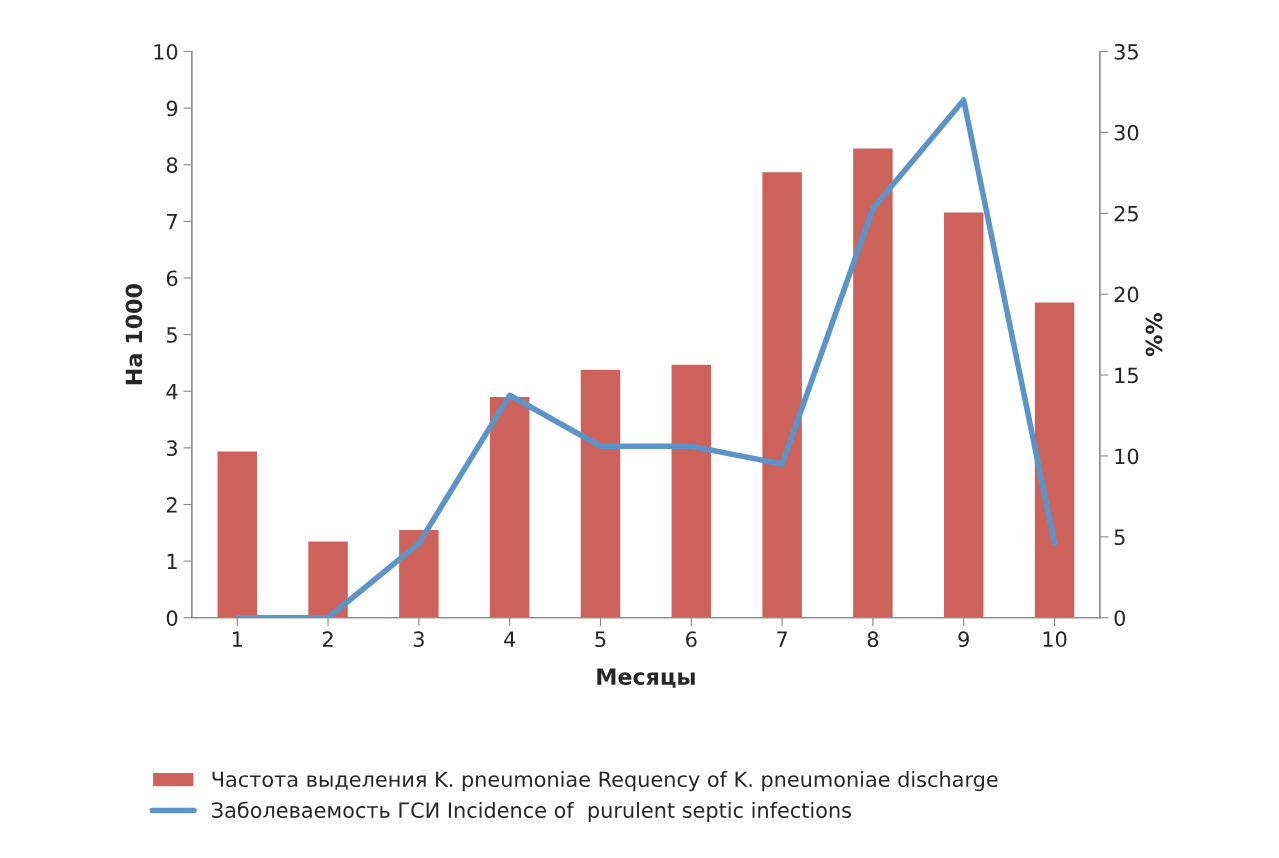 This screenshot has height=858, width=1279. What do you see at coordinates (327, 639) in the screenshot?
I see `x-tick-label: 2` at bounding box center [327, 639].